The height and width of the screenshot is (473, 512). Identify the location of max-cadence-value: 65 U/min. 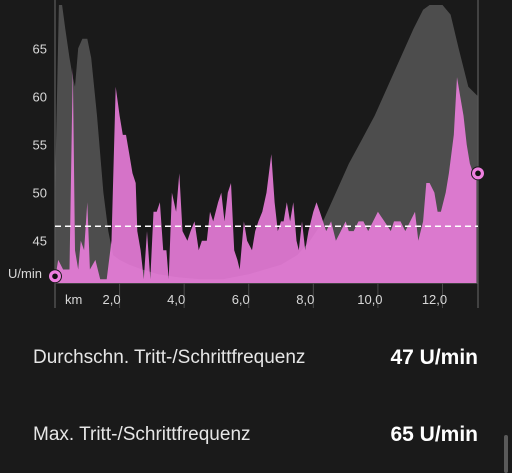
(434, 434).